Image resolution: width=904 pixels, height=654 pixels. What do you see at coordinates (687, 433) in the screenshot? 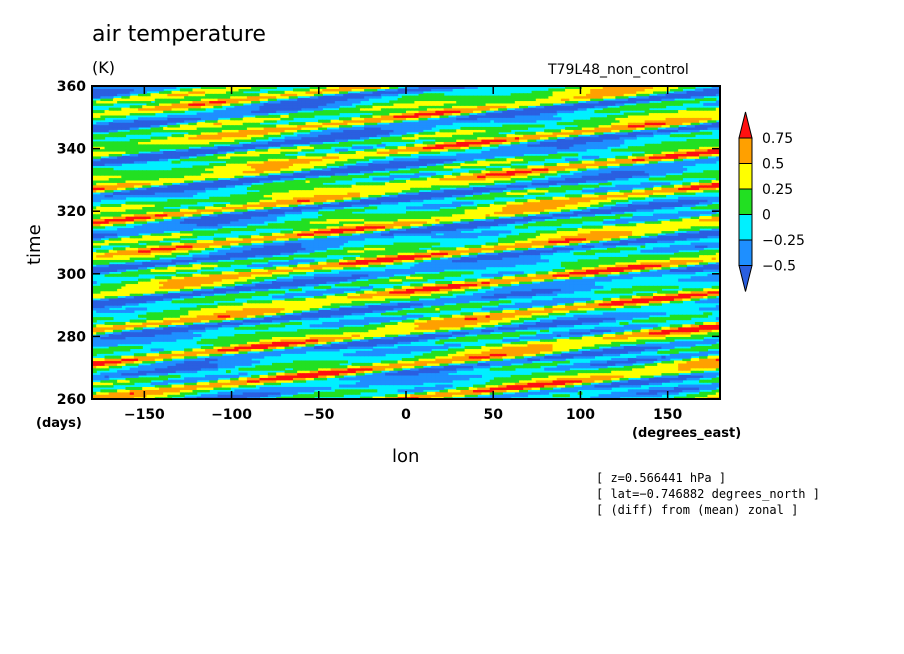
I see `x-axis-unit: (degrees_east)` at bounding box center [687, 433].